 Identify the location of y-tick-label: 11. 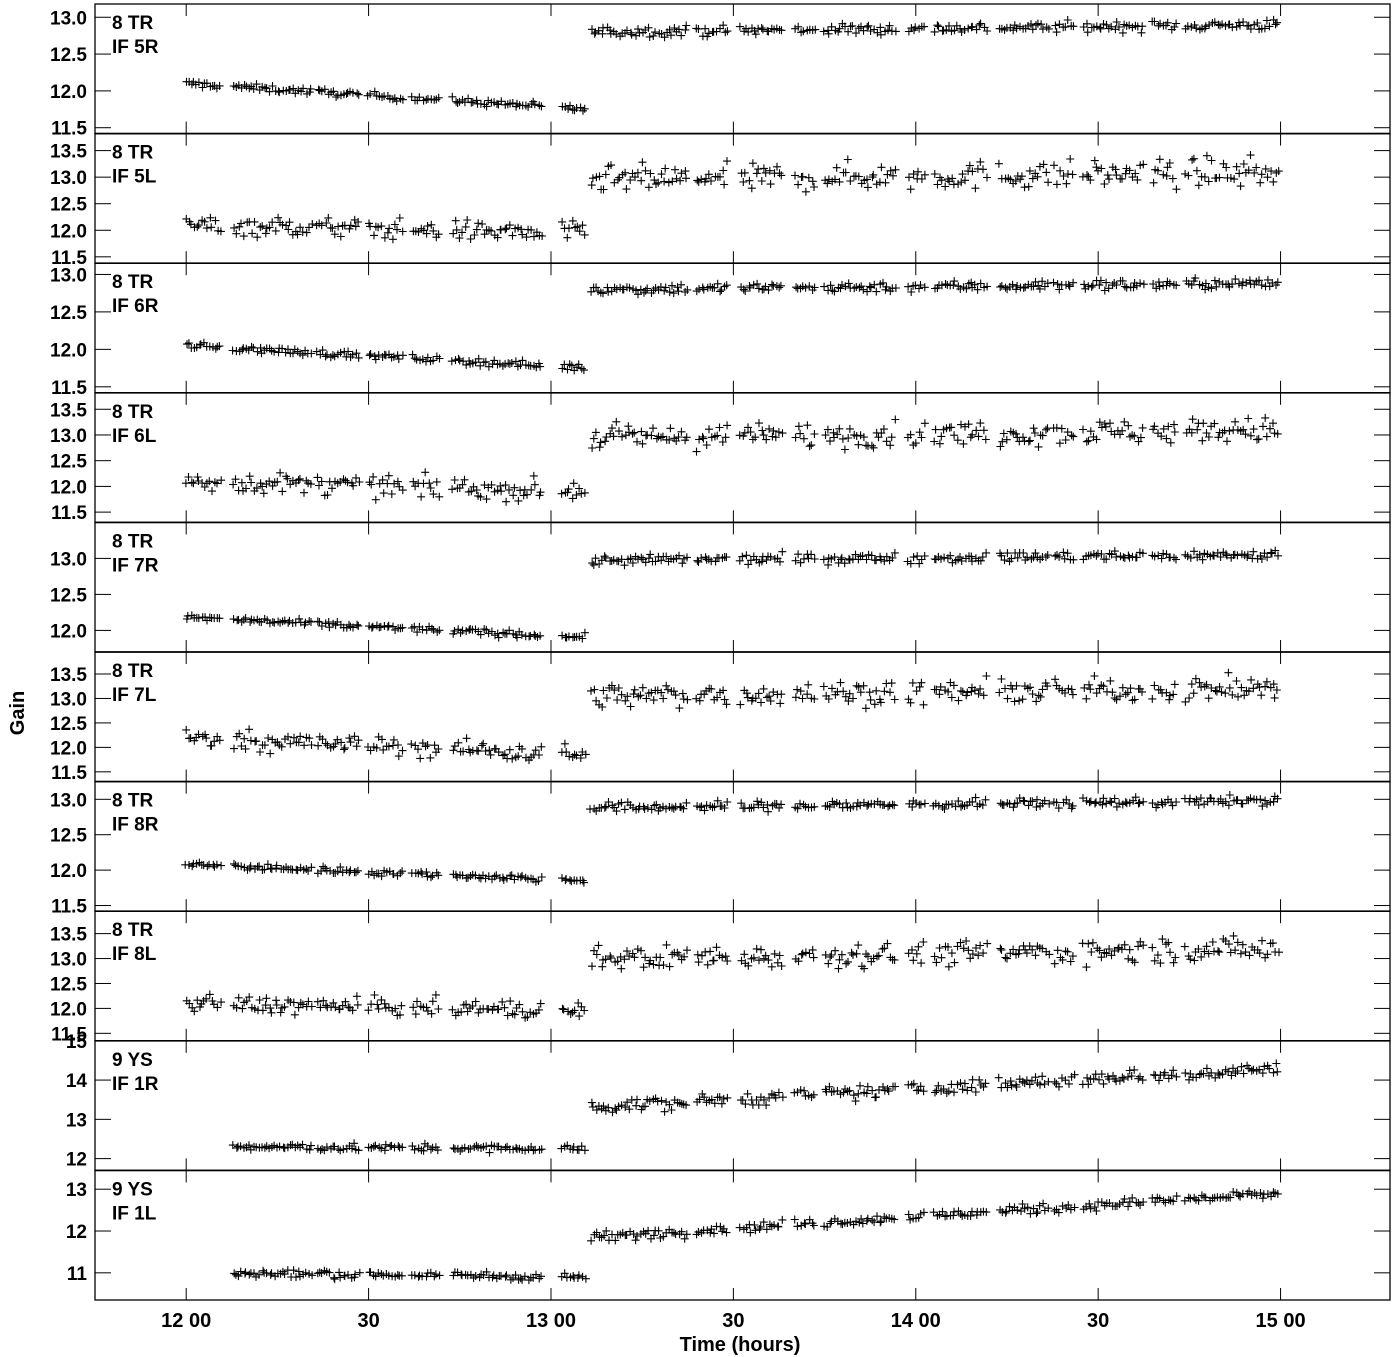
(77, 1274).